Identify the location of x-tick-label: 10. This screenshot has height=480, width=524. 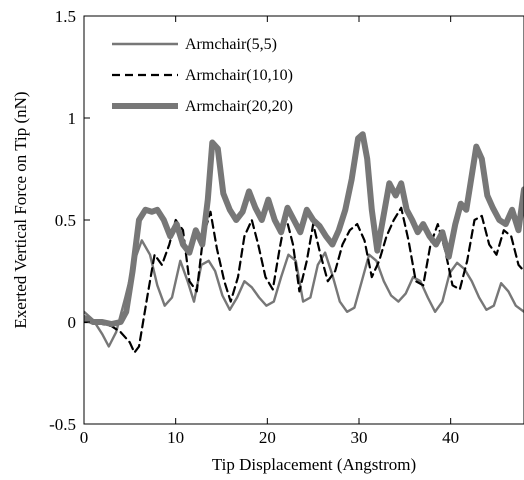
(175, 437).